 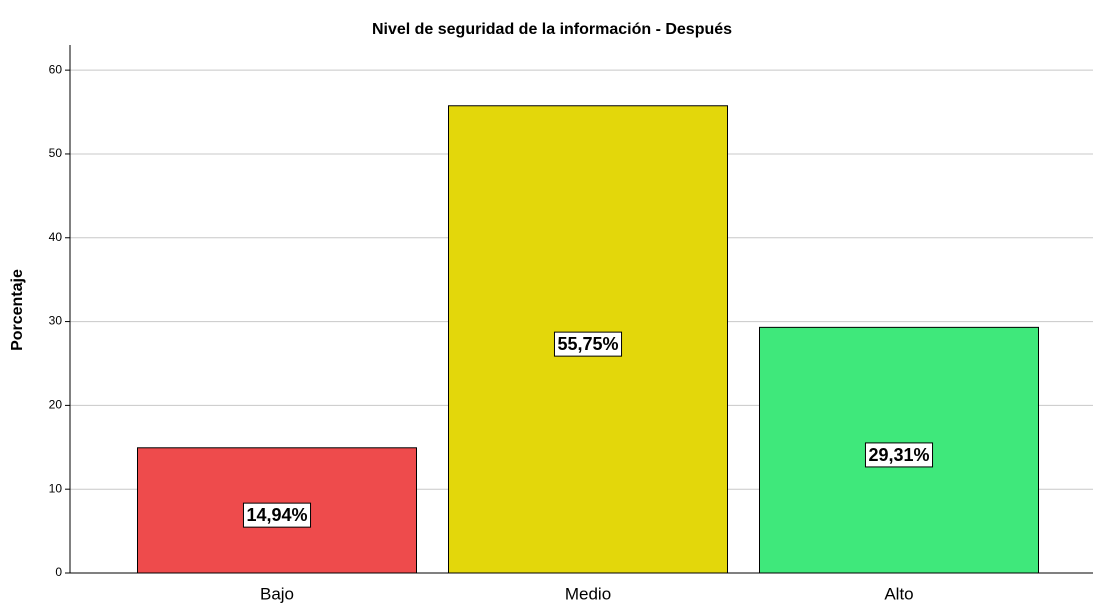 I want to click on x-tick-label: Alto, so click(x=898, y=593).